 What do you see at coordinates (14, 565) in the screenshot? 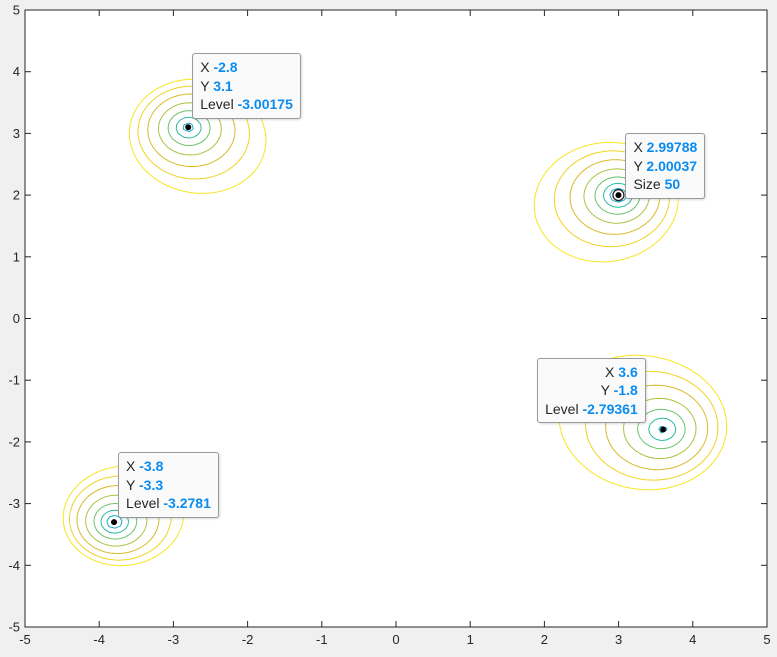
I see `y-tick-label: -4` at bounding box center [14, 565].